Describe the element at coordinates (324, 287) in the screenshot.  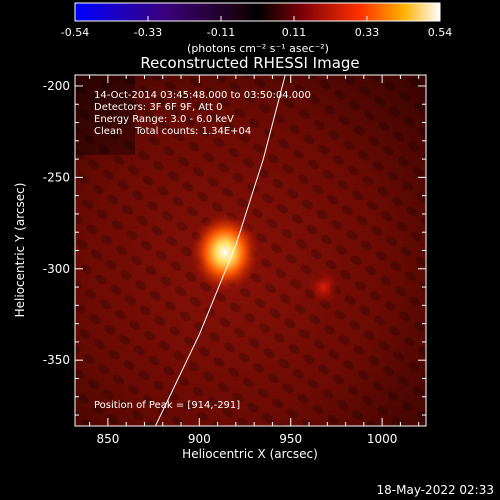
I see `secondary-source` at that location.